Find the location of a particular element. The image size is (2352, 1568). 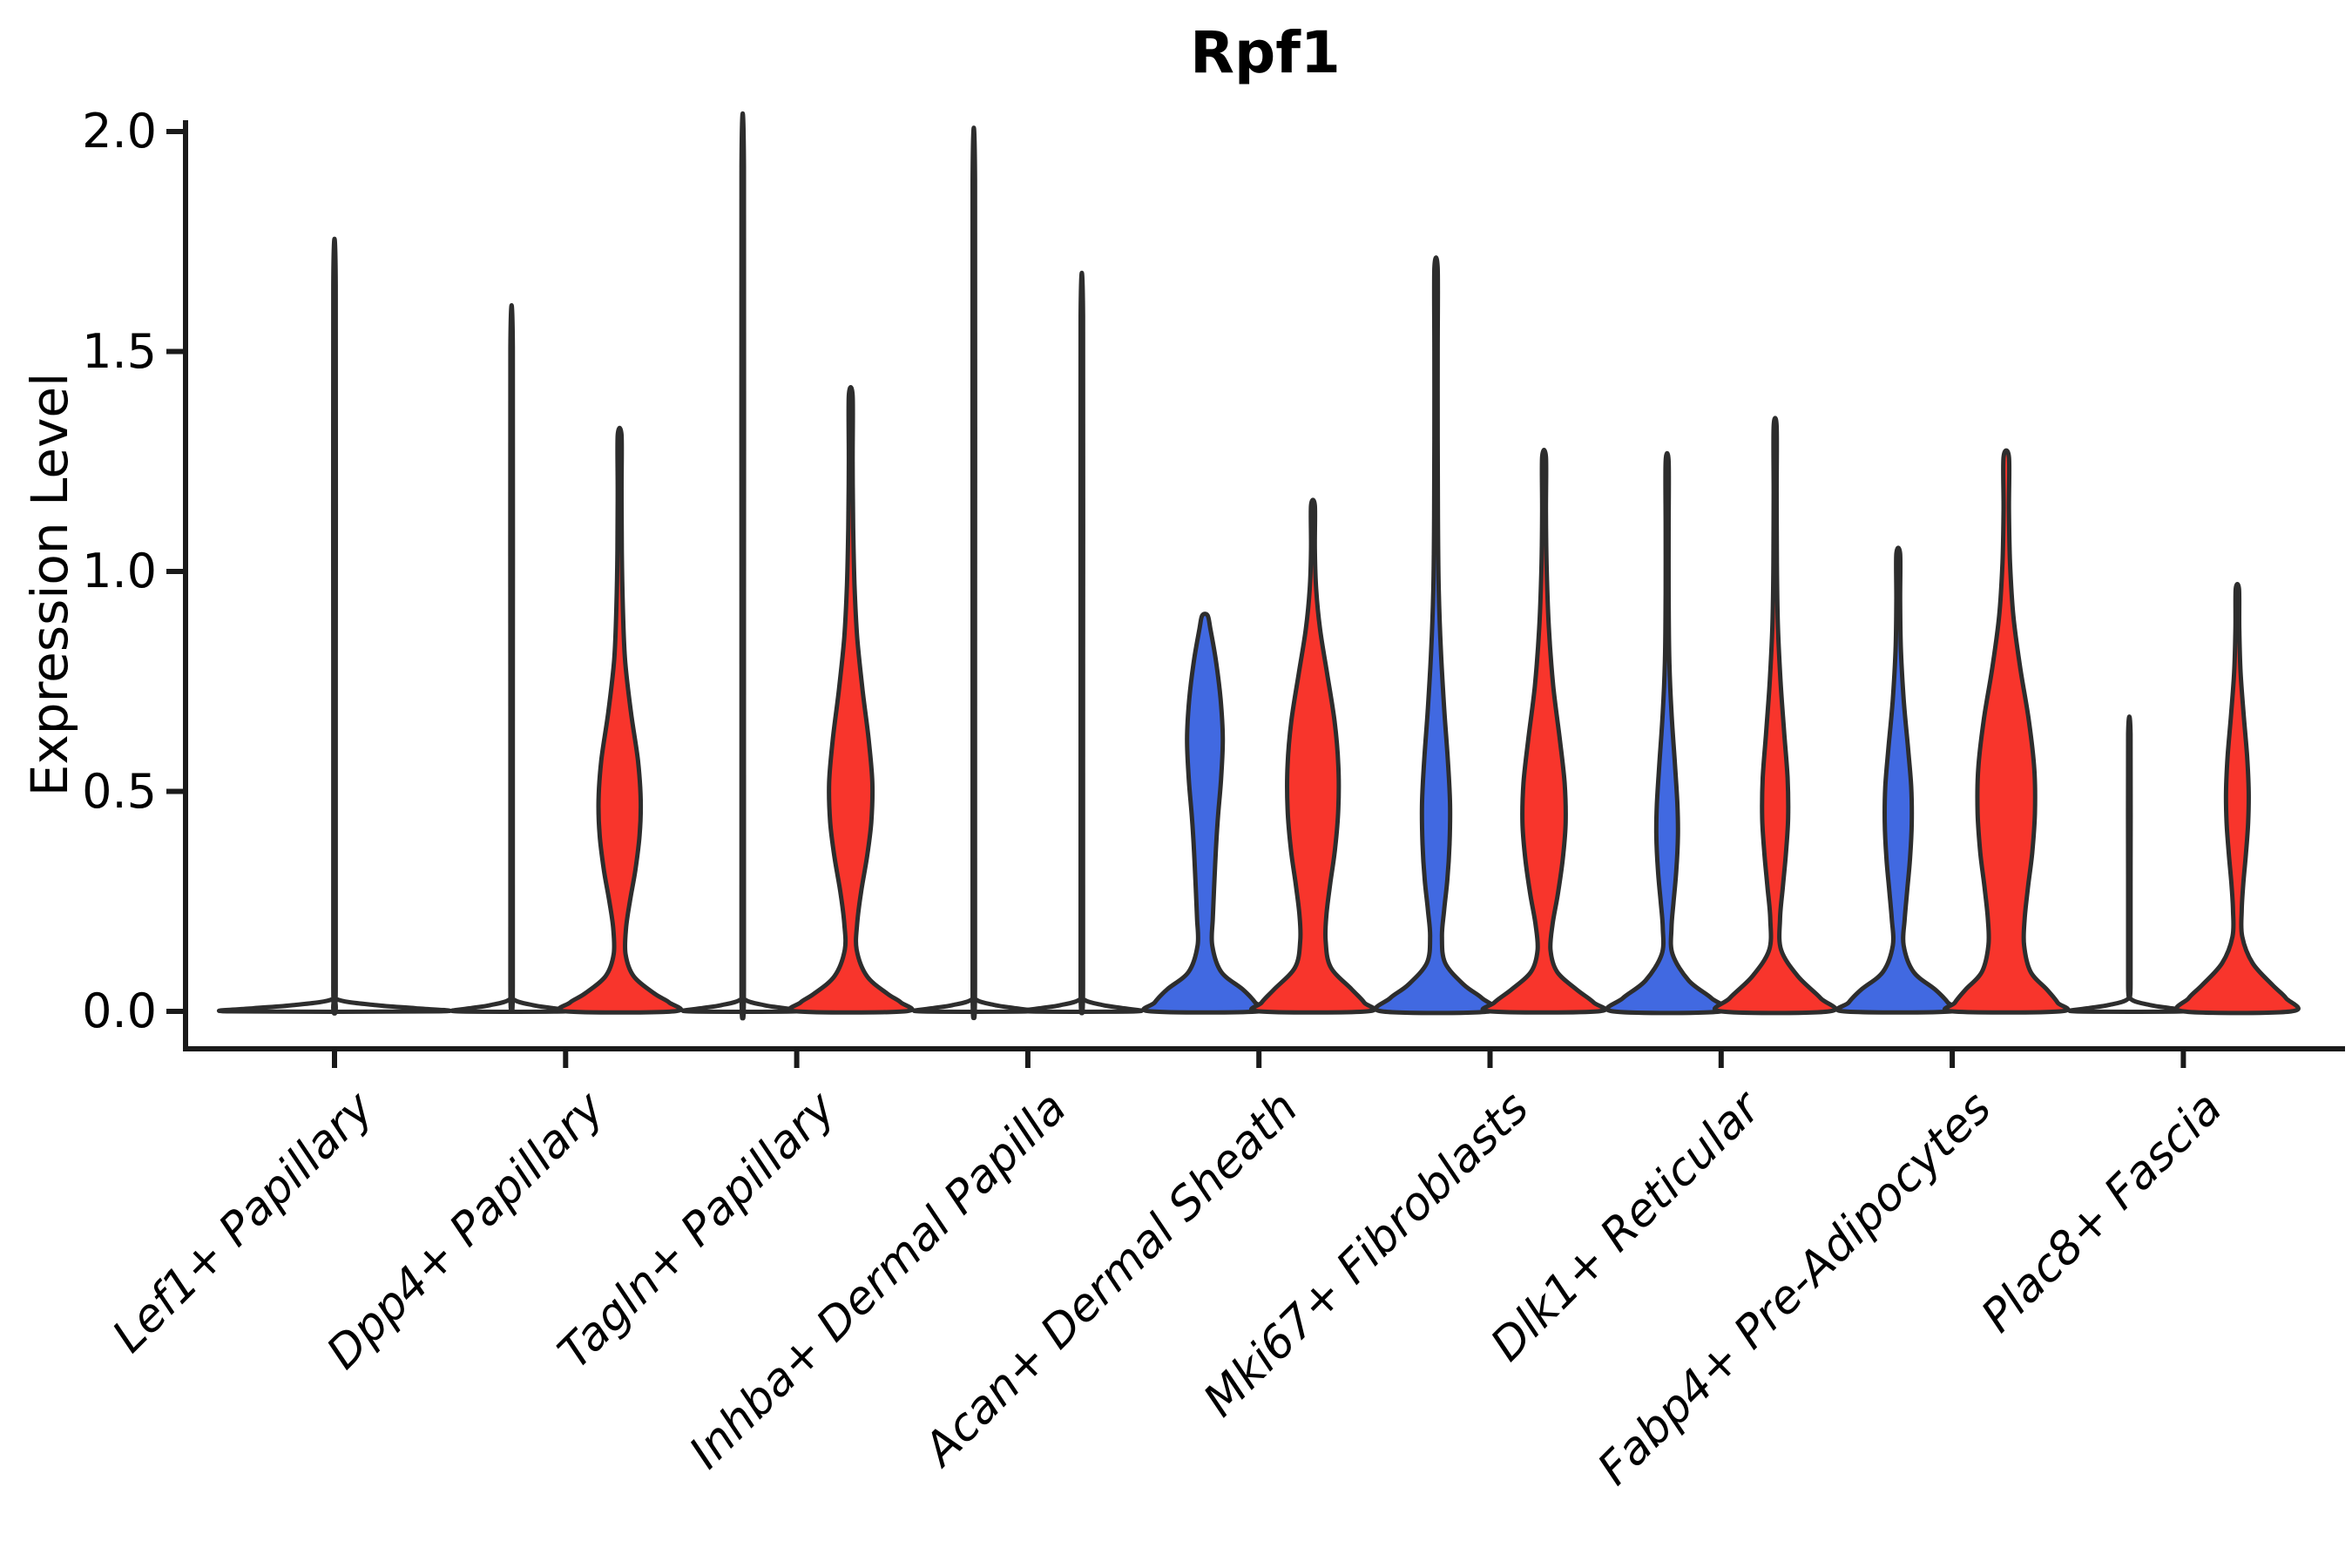

y-tick-label: 1.5 is located at coordinates (119, 351).